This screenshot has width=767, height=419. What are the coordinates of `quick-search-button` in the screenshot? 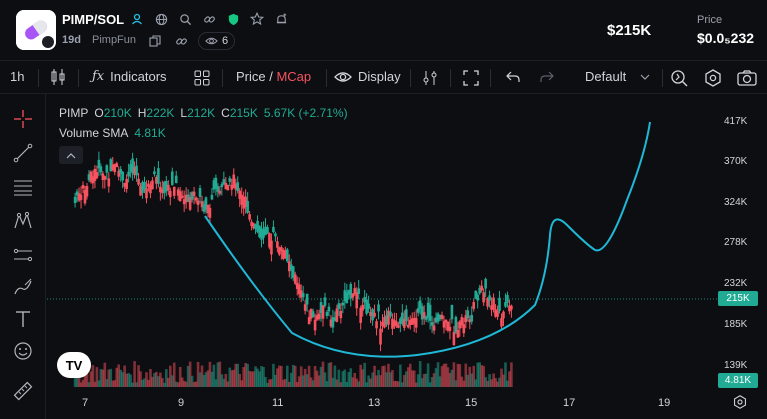 It's located at (679, 78).